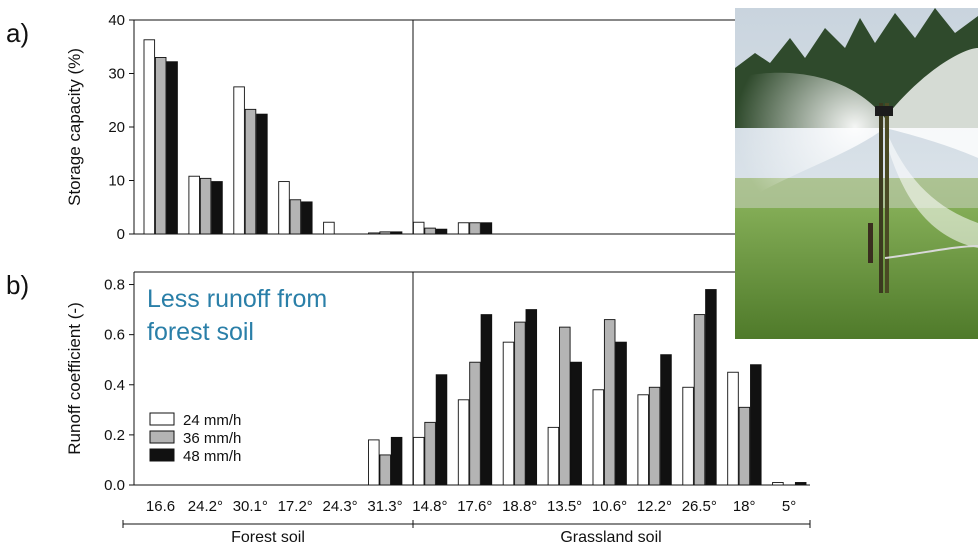 The width and height of the screenshot is (978, 546). I want to click on y-tick-label: 20, so click(116, 127).